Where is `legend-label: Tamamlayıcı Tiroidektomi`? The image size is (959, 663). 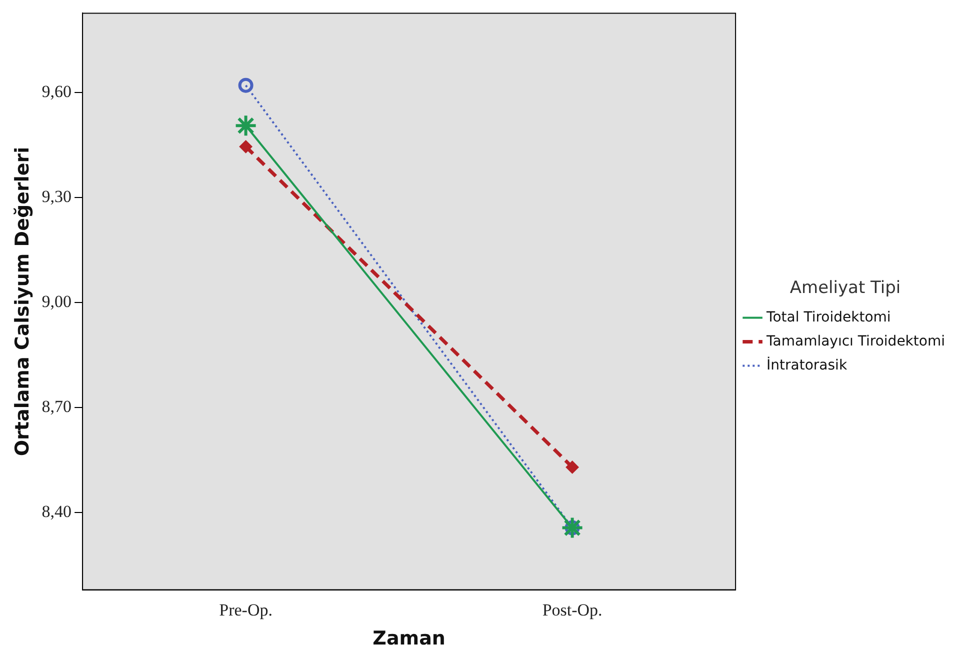 legend-label: Tamamlayıcı Tiroidektomi is located at coordinates (855, 341).